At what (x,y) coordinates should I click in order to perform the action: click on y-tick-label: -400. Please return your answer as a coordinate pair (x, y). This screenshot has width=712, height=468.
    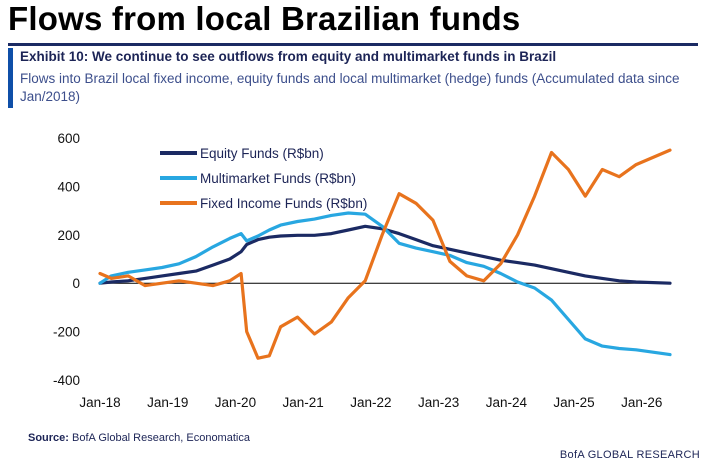
    Looking at the image, I should click on (66, 380).